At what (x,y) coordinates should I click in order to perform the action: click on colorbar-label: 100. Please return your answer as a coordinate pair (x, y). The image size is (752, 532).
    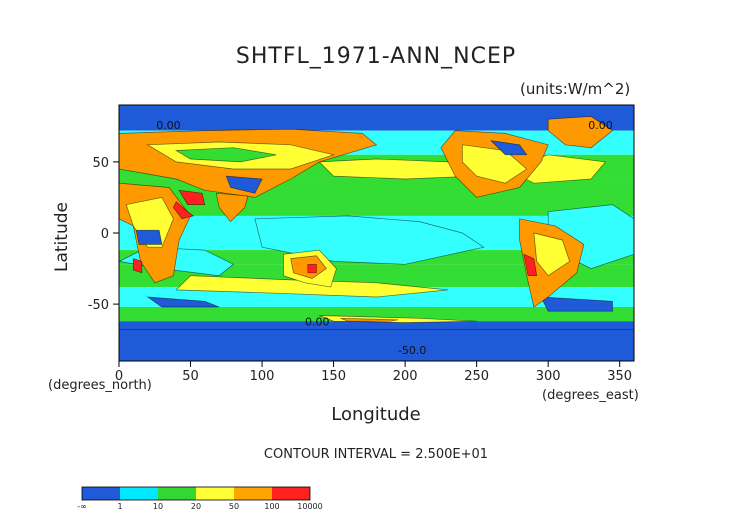
    Looking at the image, I should click on (271, 506).